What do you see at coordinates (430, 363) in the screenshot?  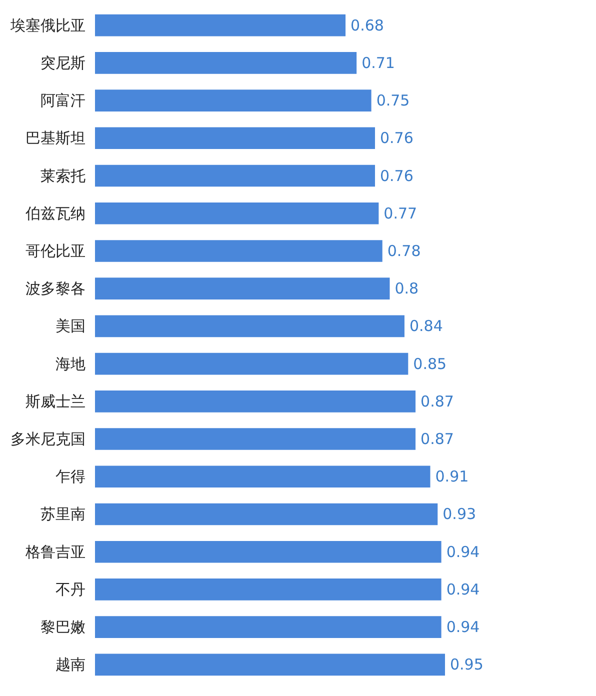 I see `data-label: 0.85` at bounding box center [430, 363].